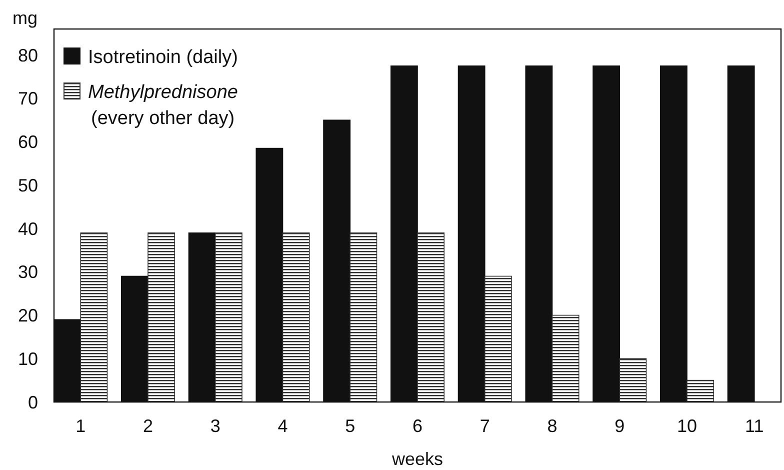 This screenshot has height=470, width=784. Describe the element at coordinates (687, 426) in the screenshot. I see `x-tick-label: 10` at that location.